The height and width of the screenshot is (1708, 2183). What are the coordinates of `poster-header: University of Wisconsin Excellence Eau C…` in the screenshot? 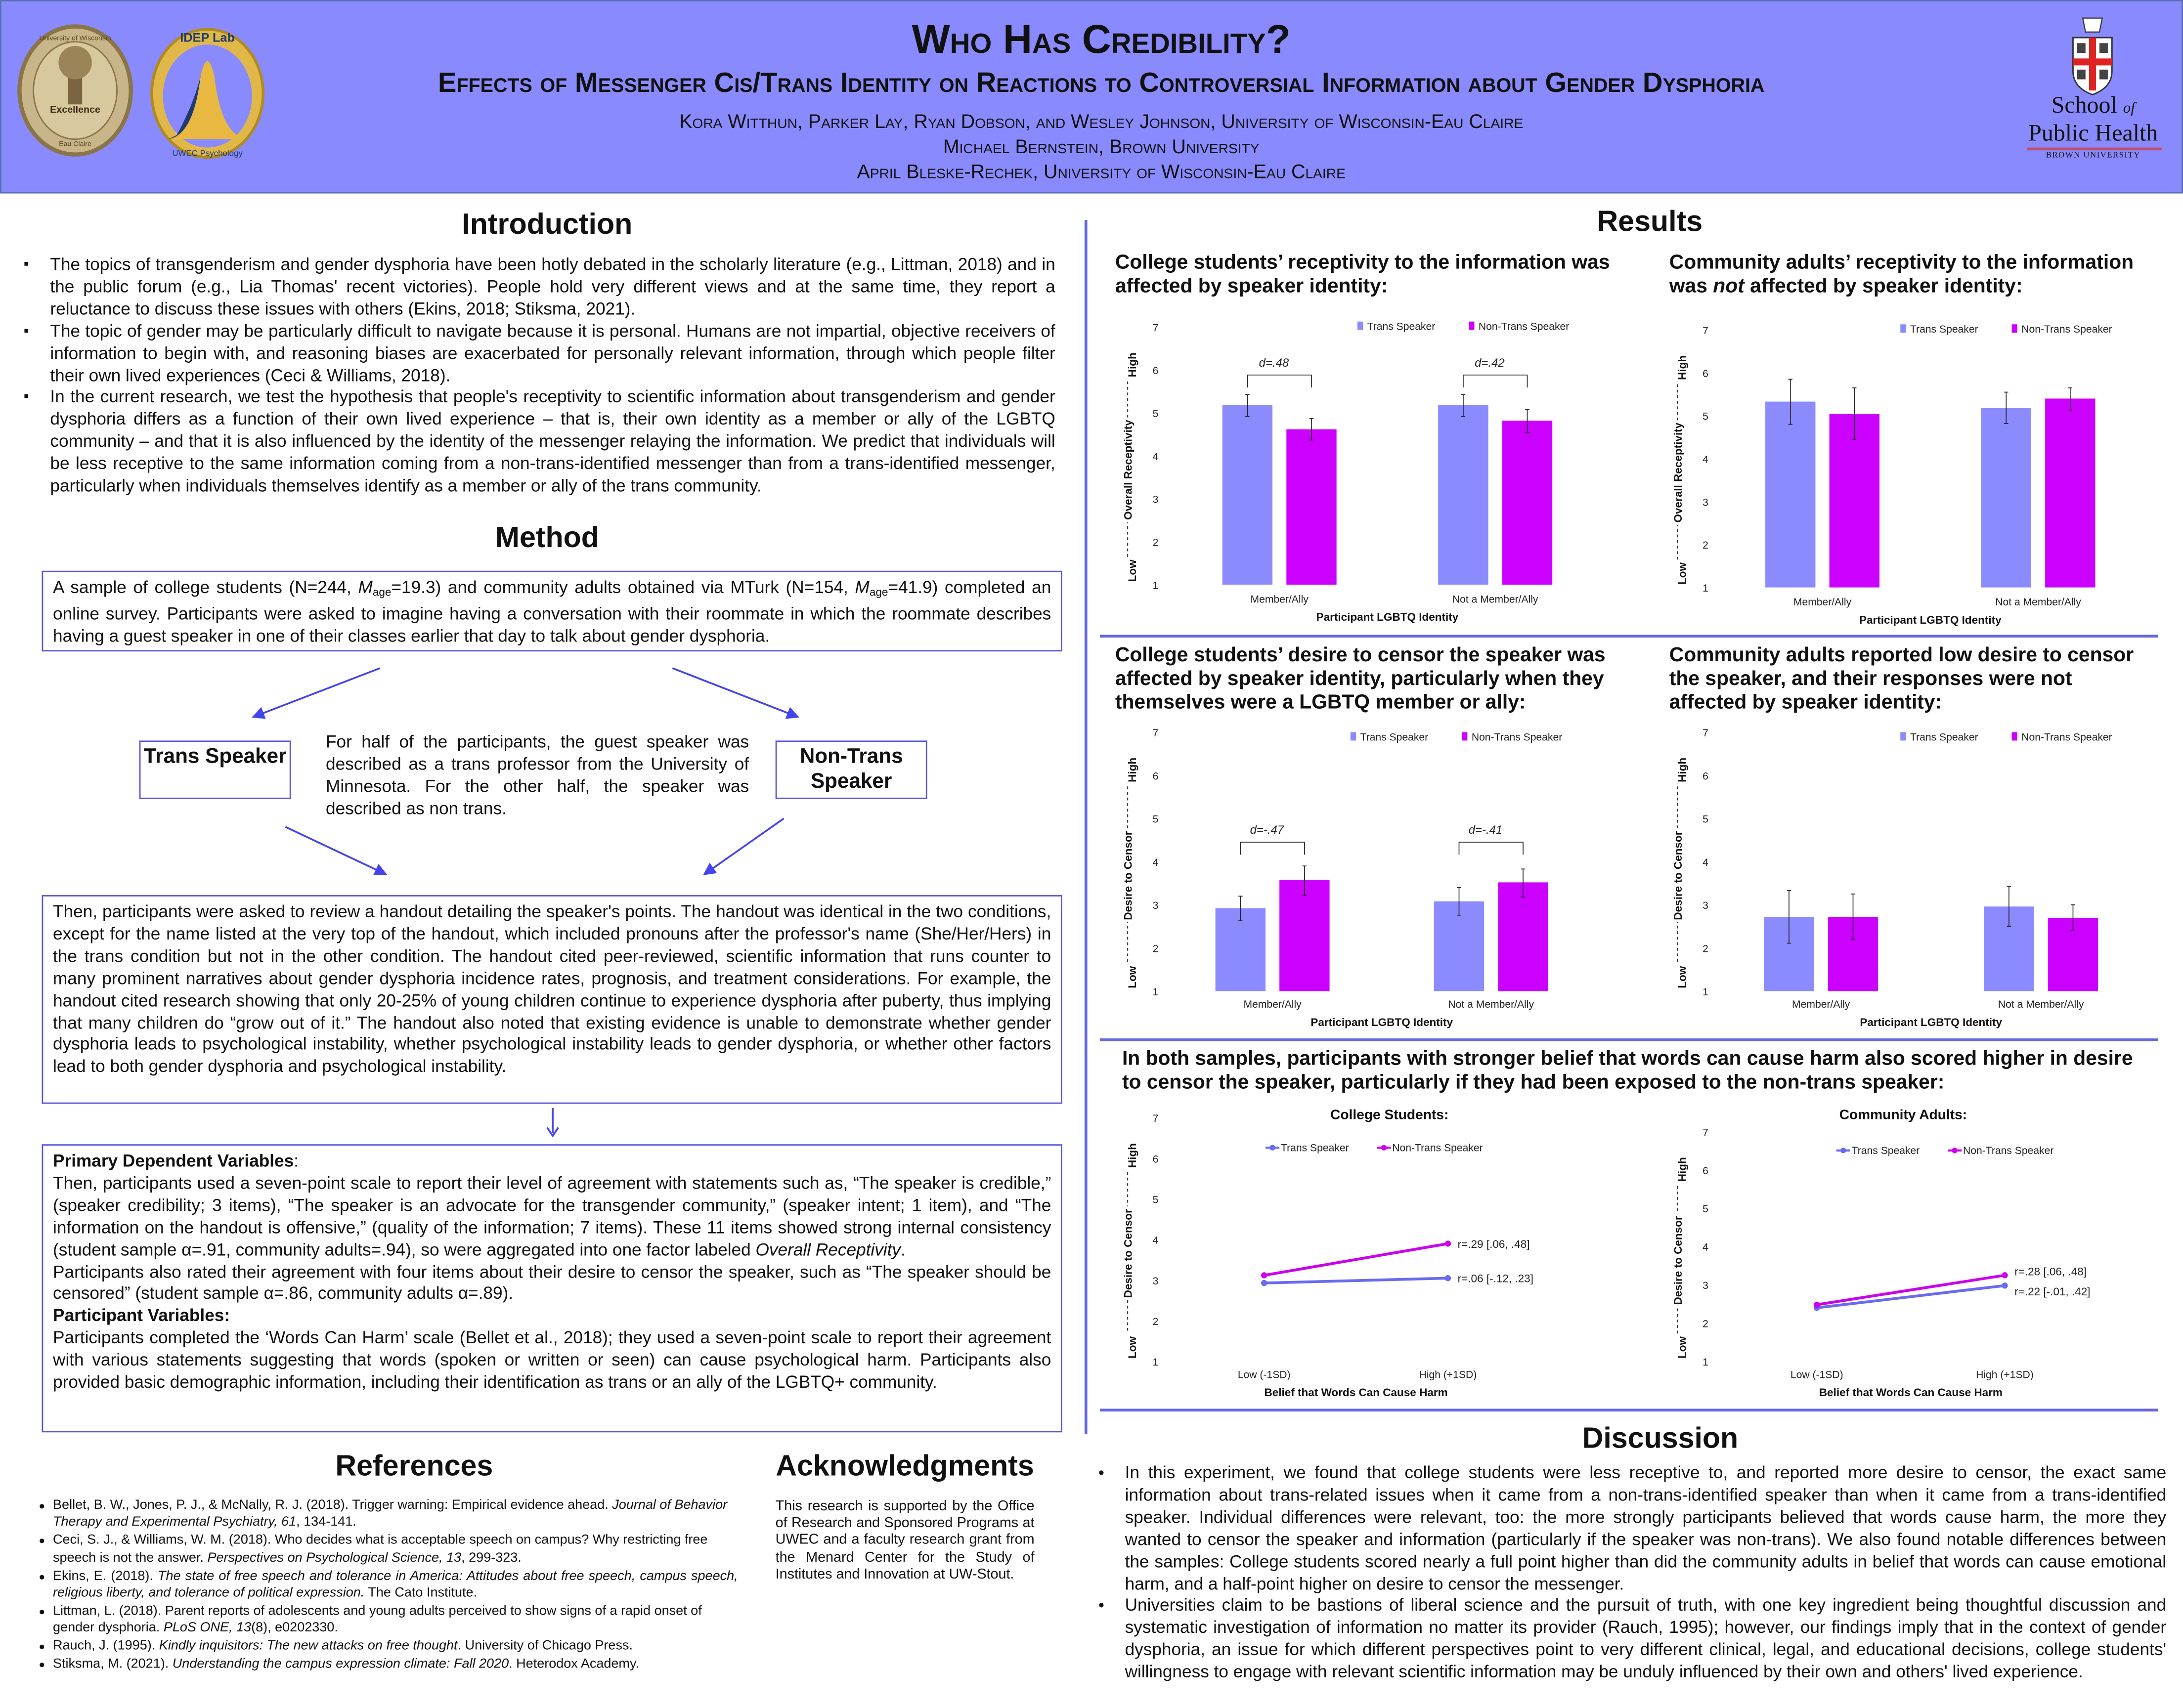 It's located at (1091, 97).